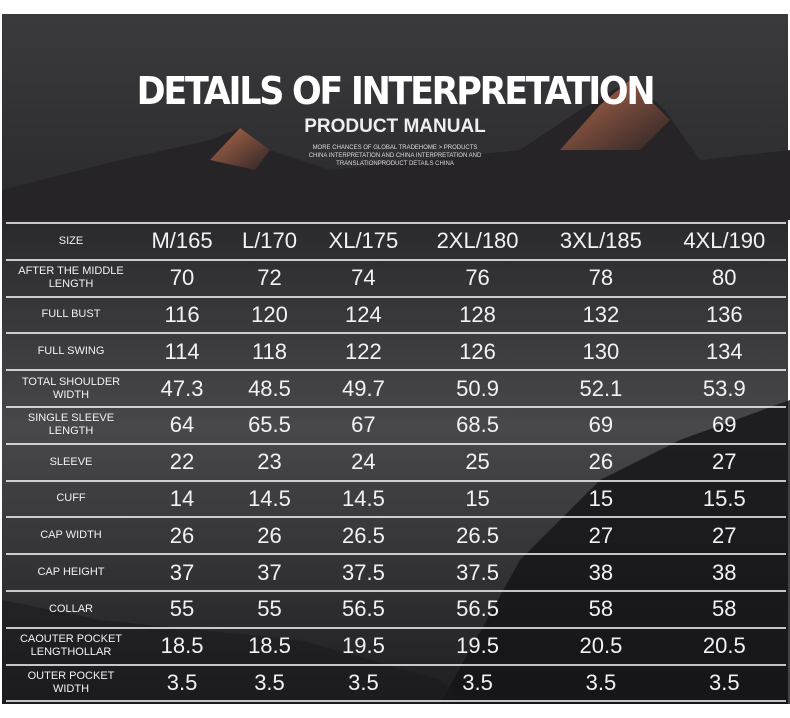  Describe the element at coordinates (71, 535) in the screenshot. I see `row-label: CAP WIDTH` at that location.